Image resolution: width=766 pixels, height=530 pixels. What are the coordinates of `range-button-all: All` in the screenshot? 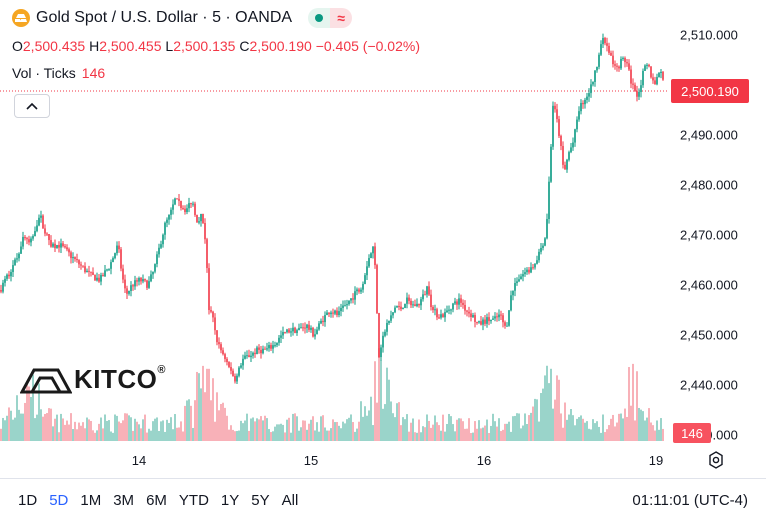 It's located at (290, 500).